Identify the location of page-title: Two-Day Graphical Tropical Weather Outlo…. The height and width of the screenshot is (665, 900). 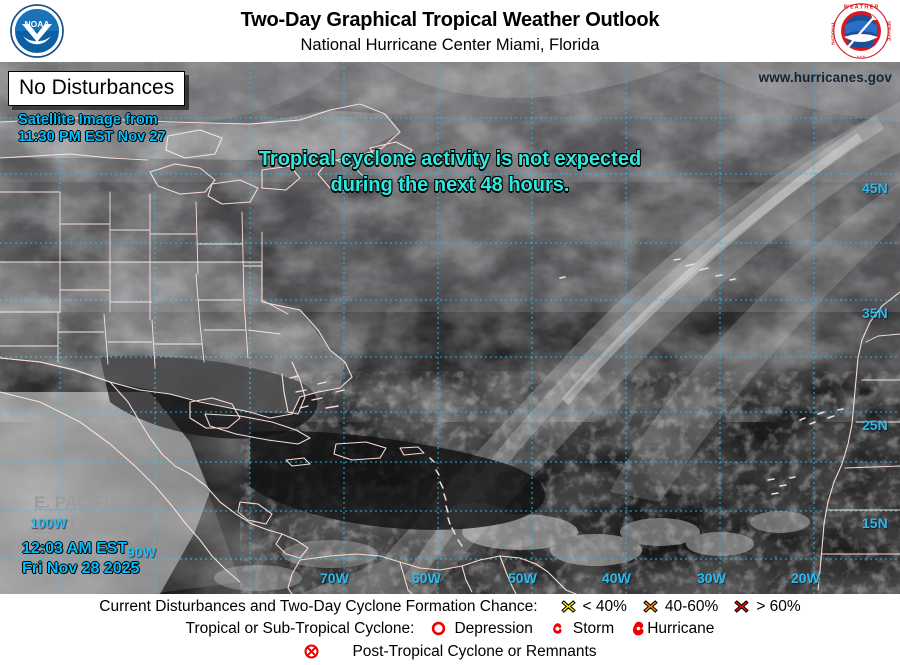
(450, 20).